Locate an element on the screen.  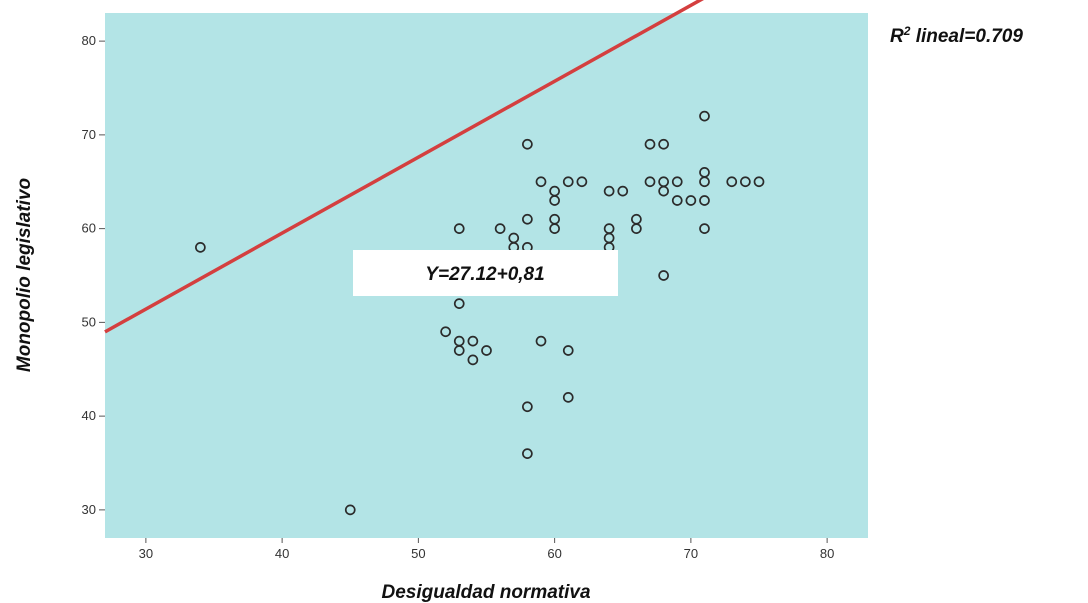
r2-prefix: R is located at coordinates (897, 36).